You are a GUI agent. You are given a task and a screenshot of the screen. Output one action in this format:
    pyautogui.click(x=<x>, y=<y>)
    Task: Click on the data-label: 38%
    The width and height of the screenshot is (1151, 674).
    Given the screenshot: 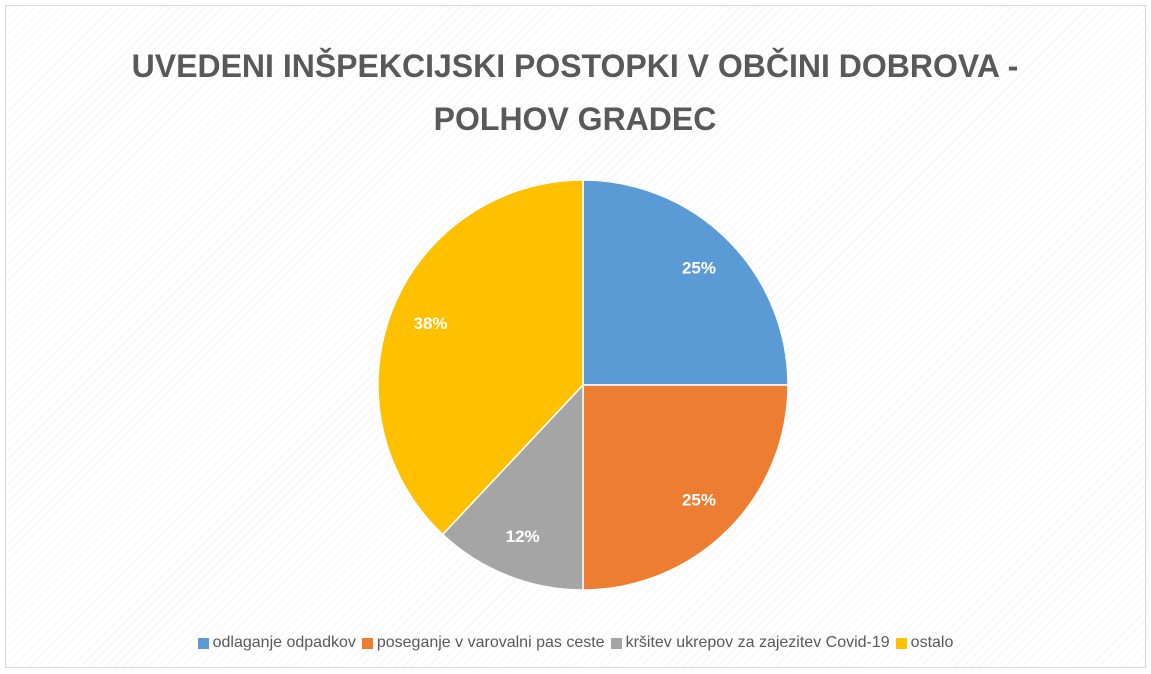 What is the action you would take?
    pyautogui.click(x=431, y=323)
    